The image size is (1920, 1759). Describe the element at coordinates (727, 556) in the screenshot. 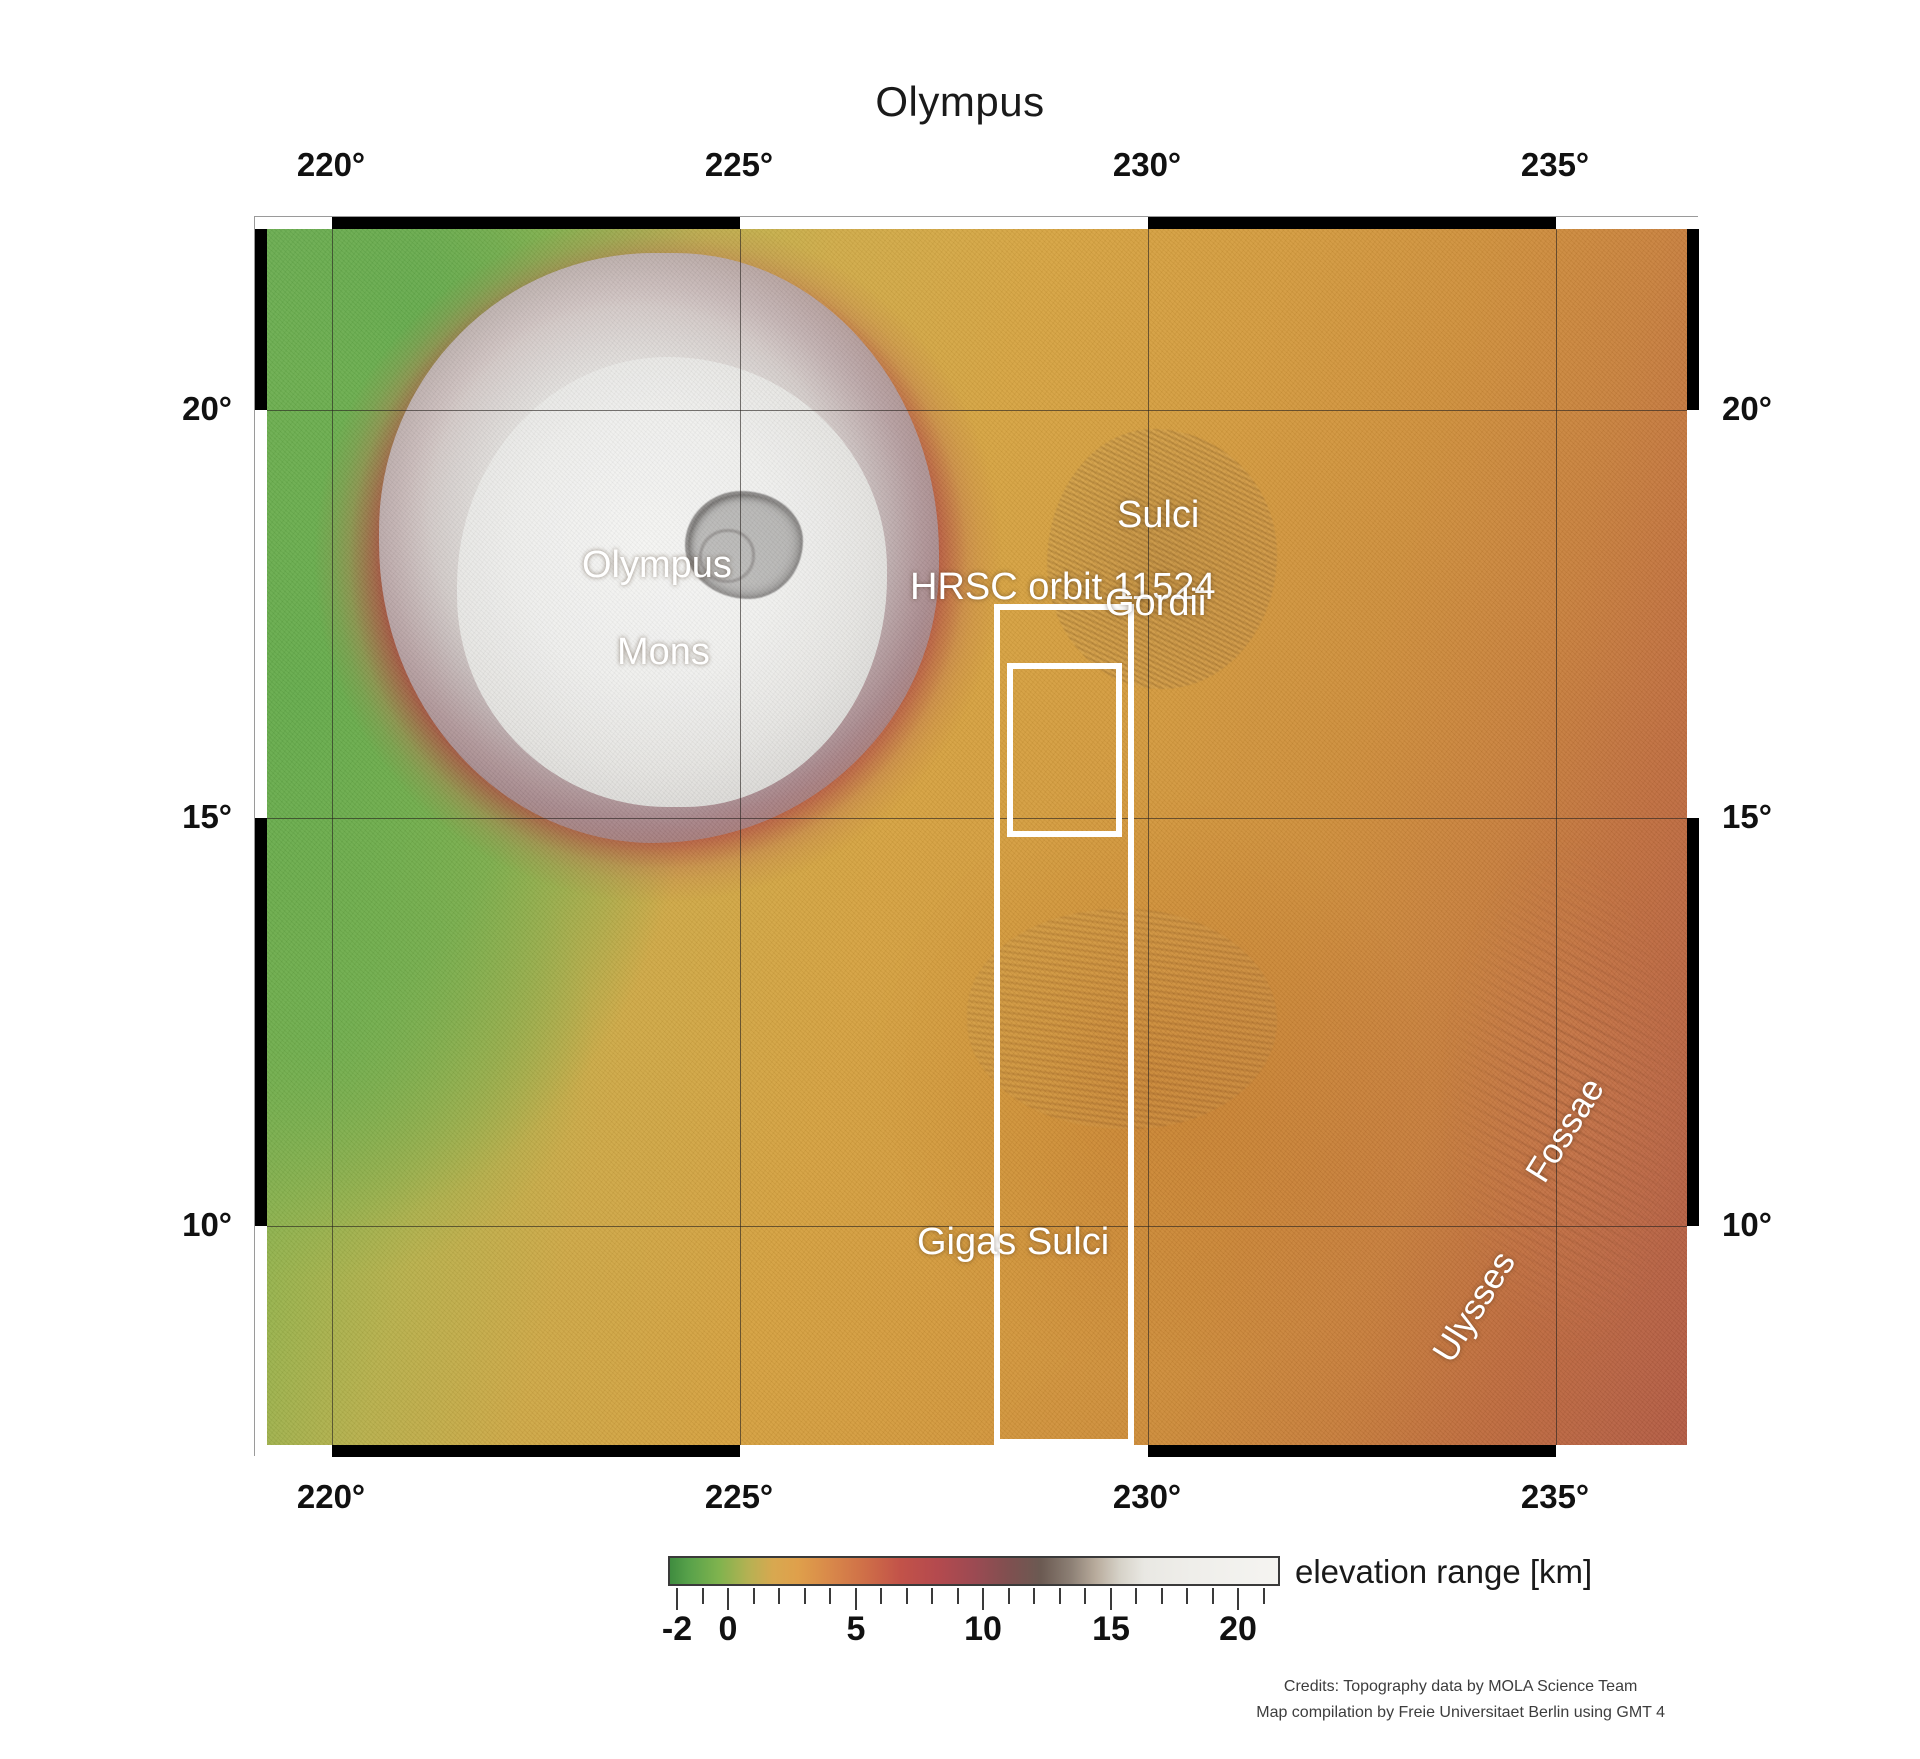

I see `olympus-mons-caldera-inner` at that location.